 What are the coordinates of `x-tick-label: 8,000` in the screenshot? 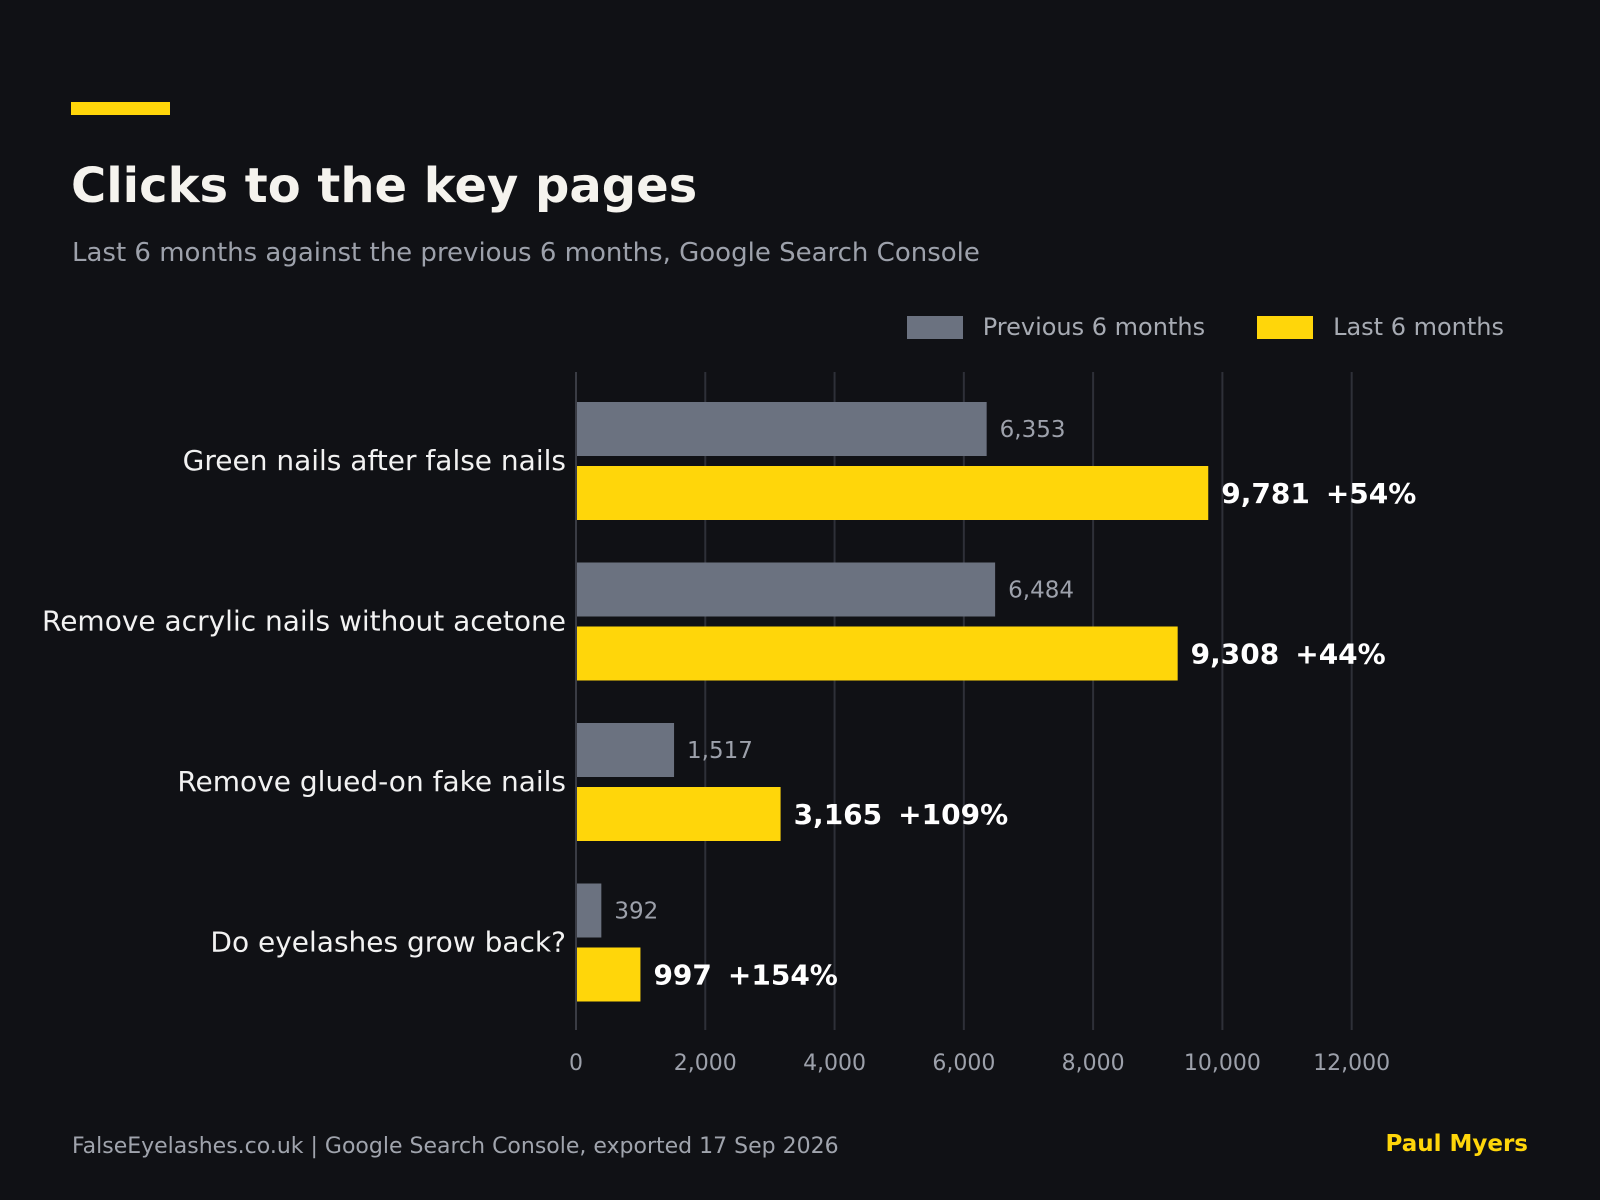 It's located at (1093, 1063).